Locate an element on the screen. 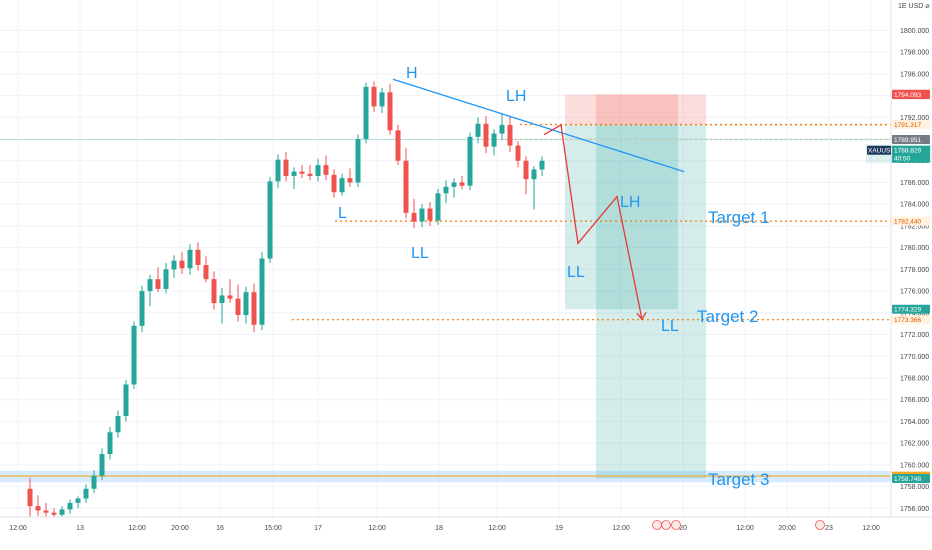  price-tick-label: 1766.000 is located at coordinates (914, 400).